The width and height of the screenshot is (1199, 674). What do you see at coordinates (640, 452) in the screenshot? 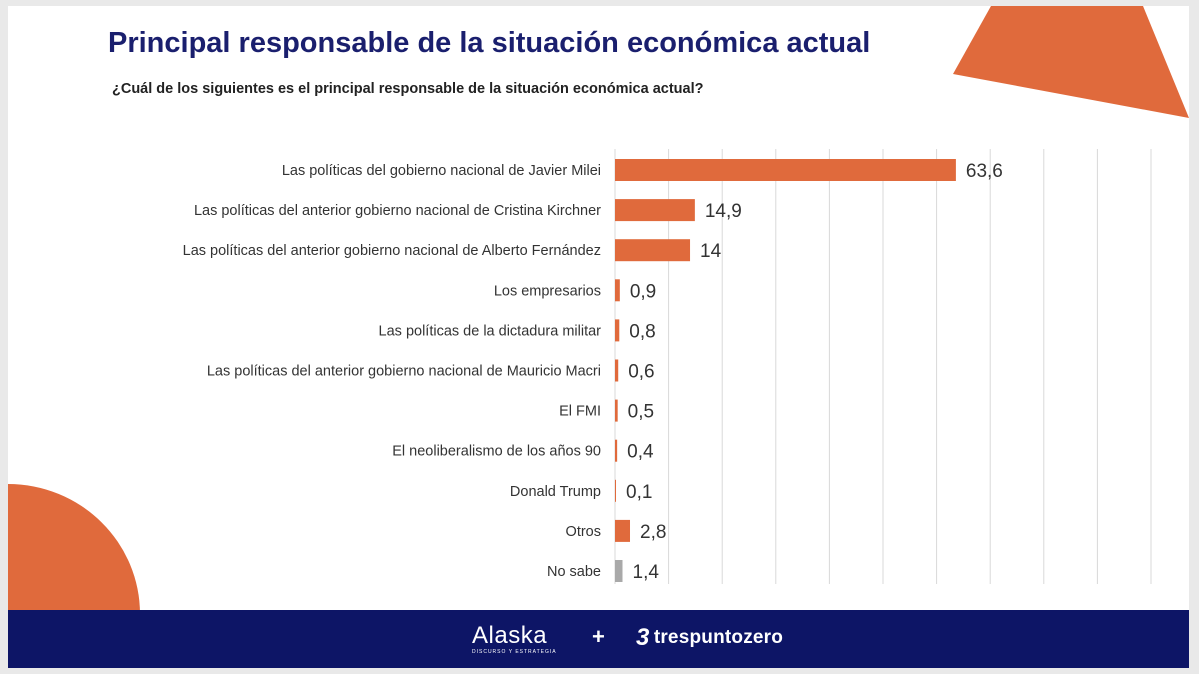
I see `value-label: 0,4` at bounding box center [640, 452].